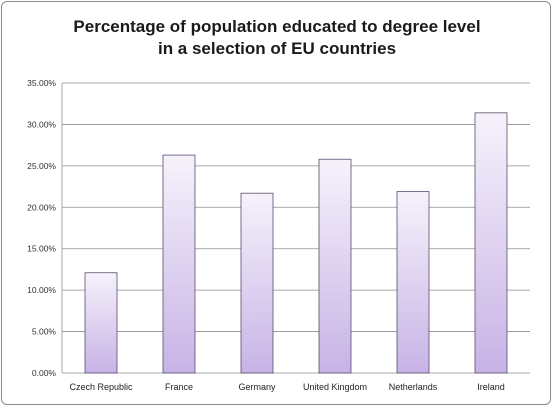 This screenshot has width=554, height=408. I want to click on bar-germany, so click(257, 283).